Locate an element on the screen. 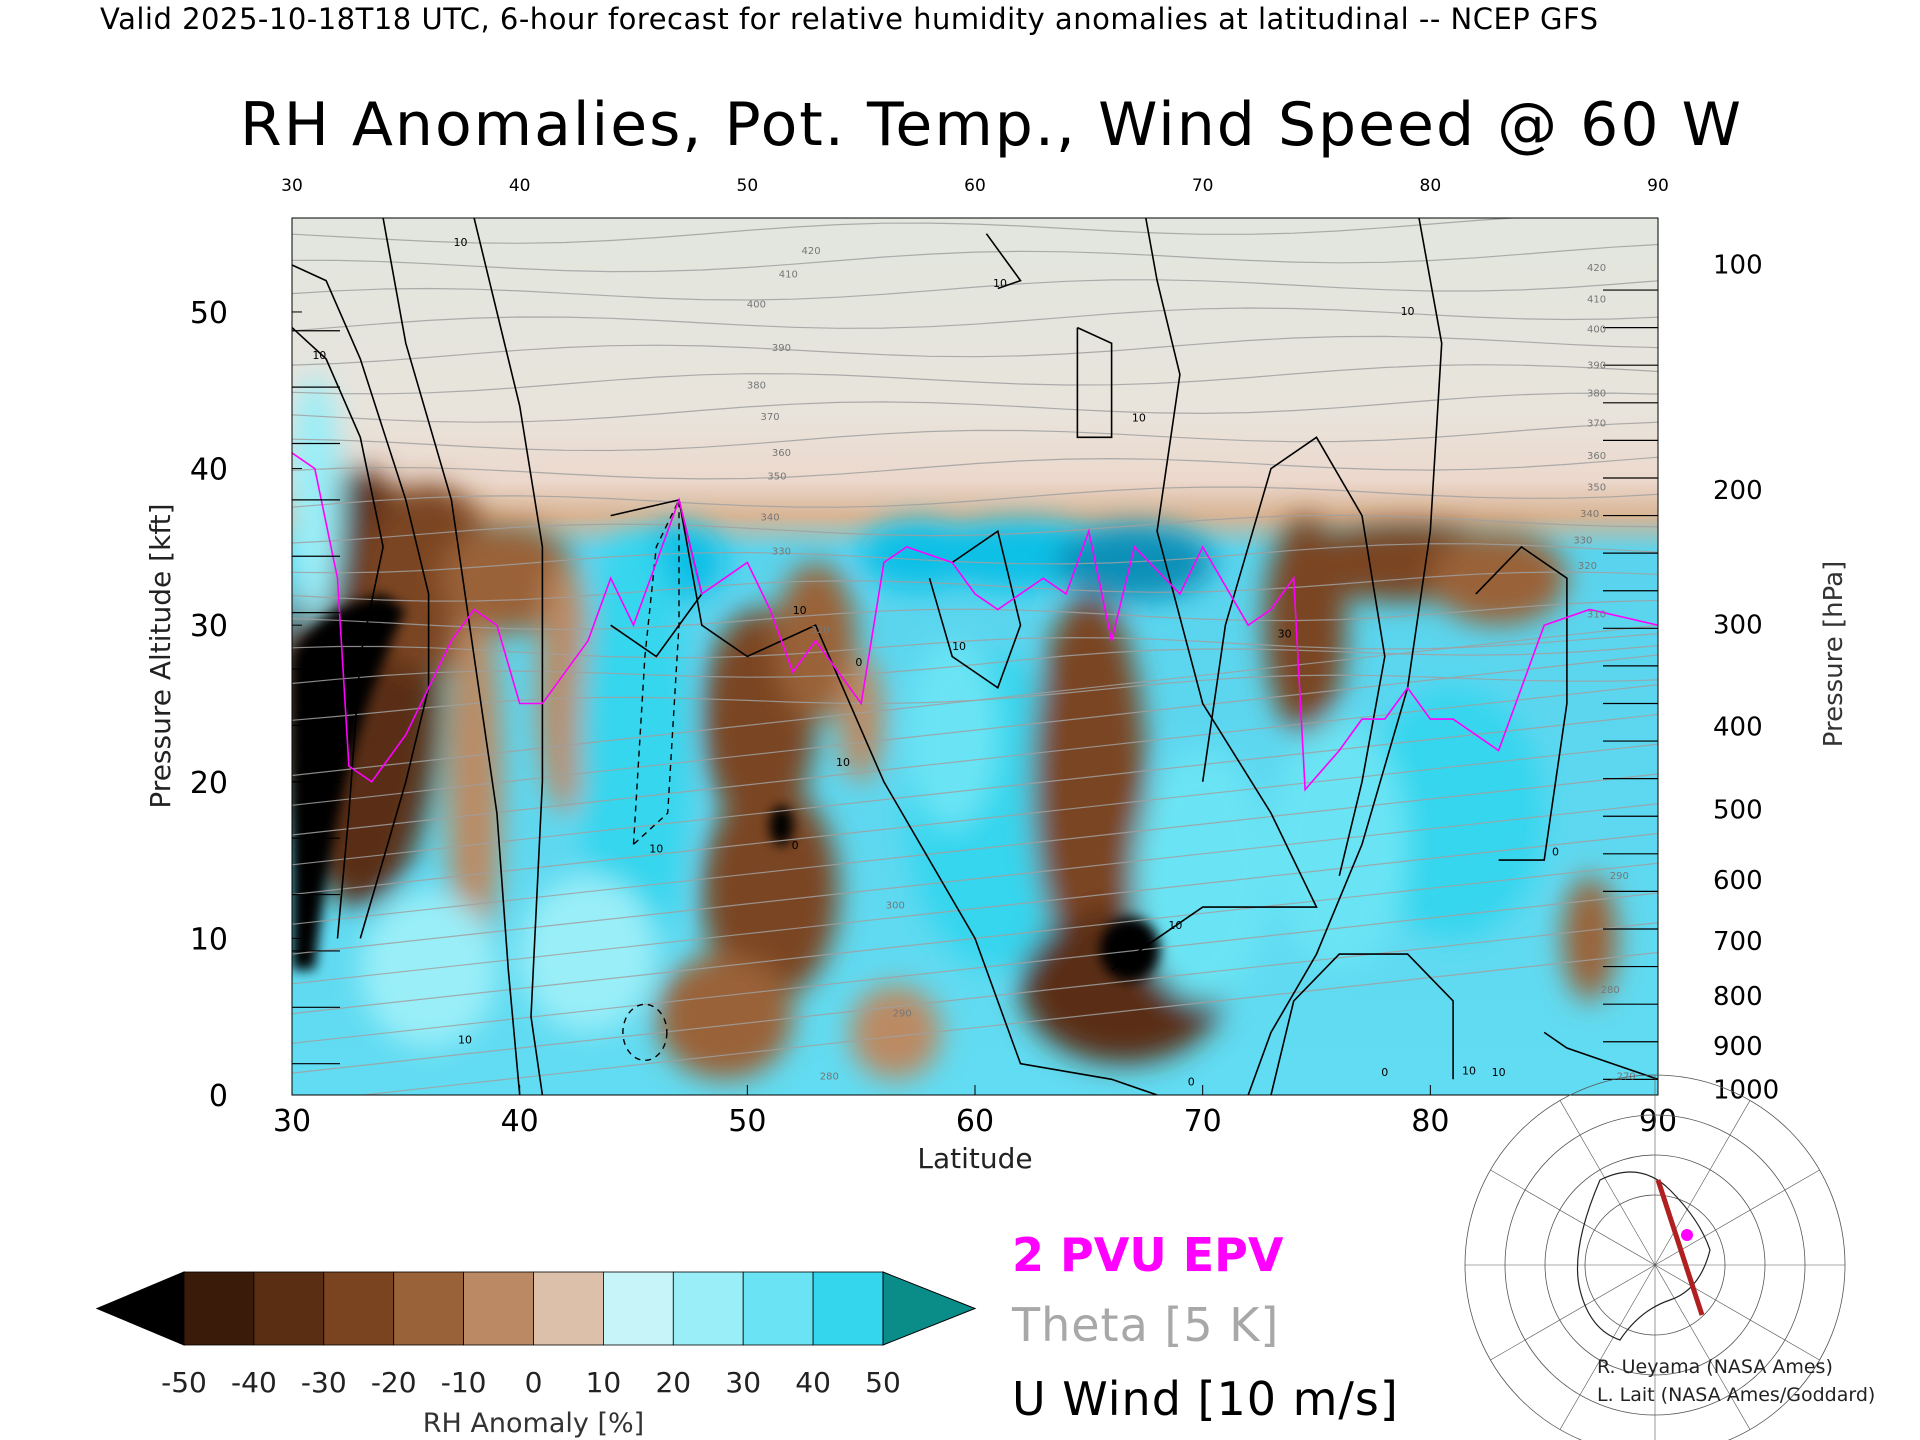  colorbar-low-arrow is located at coordinates (140, 1308).